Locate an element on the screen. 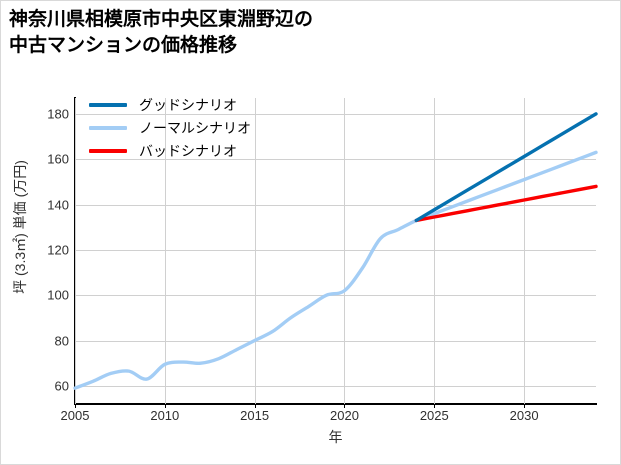 The image size is (621, 465). y-tick-label: 60 is located at coordinates (61, 386).